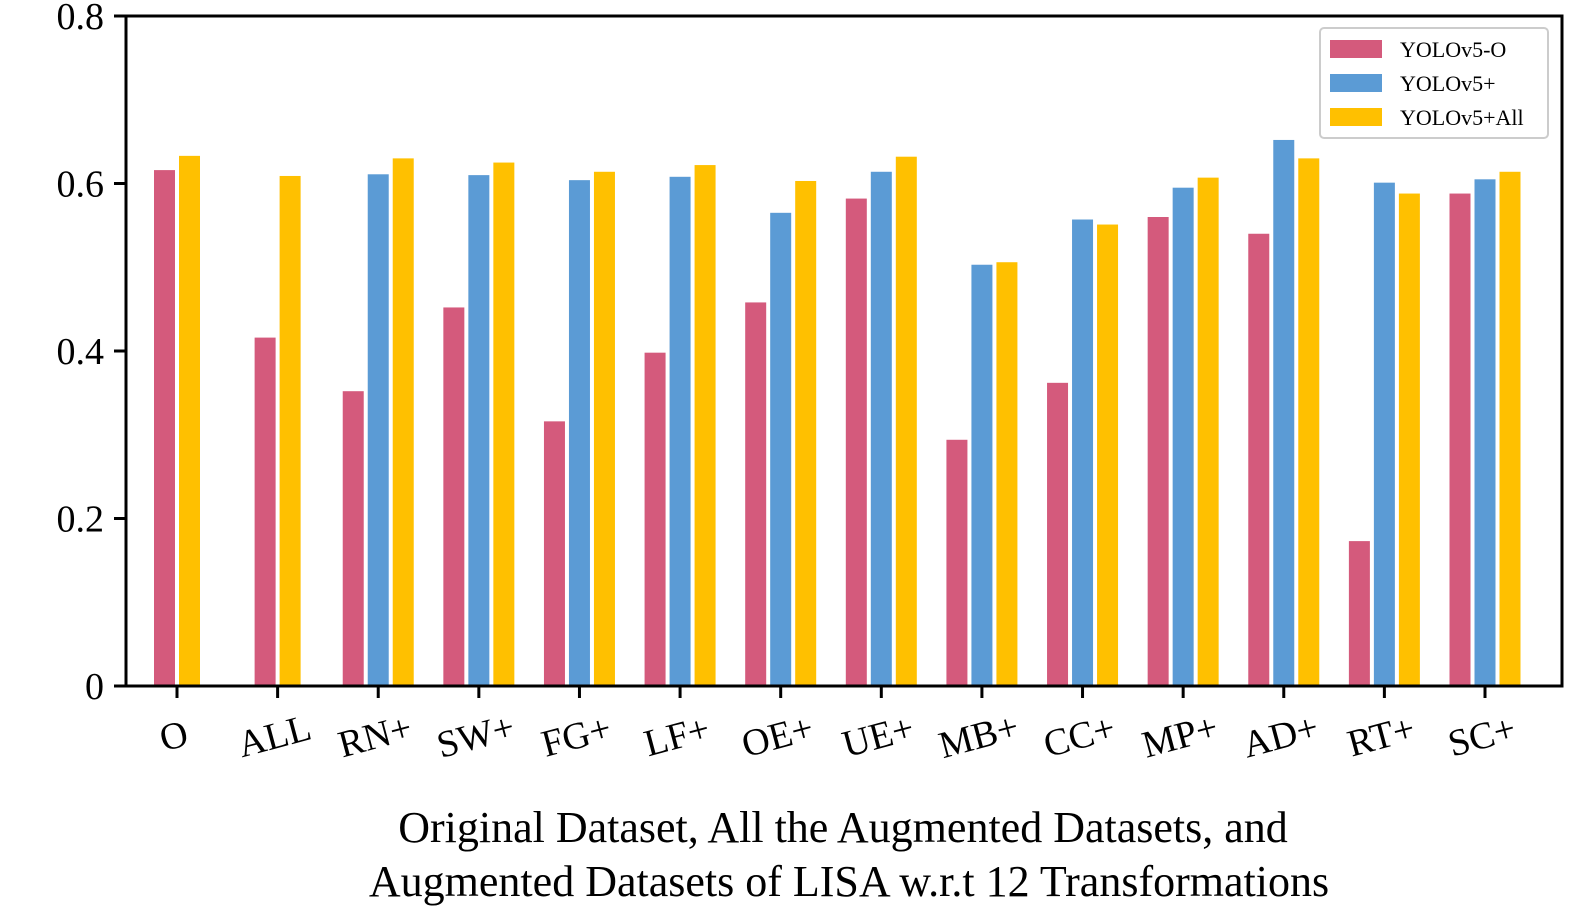  I want to click on y-tick-label: 0.6, so click(81, 185).